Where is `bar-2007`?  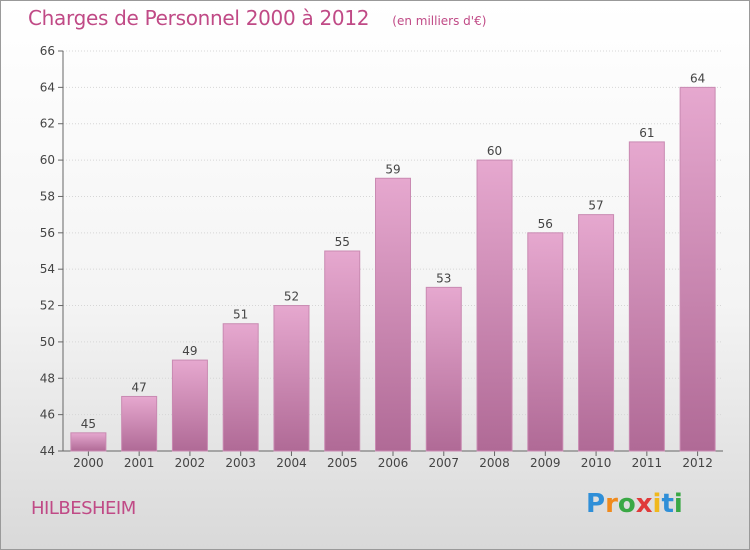 bar-2007 is located at coordinates (443, 369).